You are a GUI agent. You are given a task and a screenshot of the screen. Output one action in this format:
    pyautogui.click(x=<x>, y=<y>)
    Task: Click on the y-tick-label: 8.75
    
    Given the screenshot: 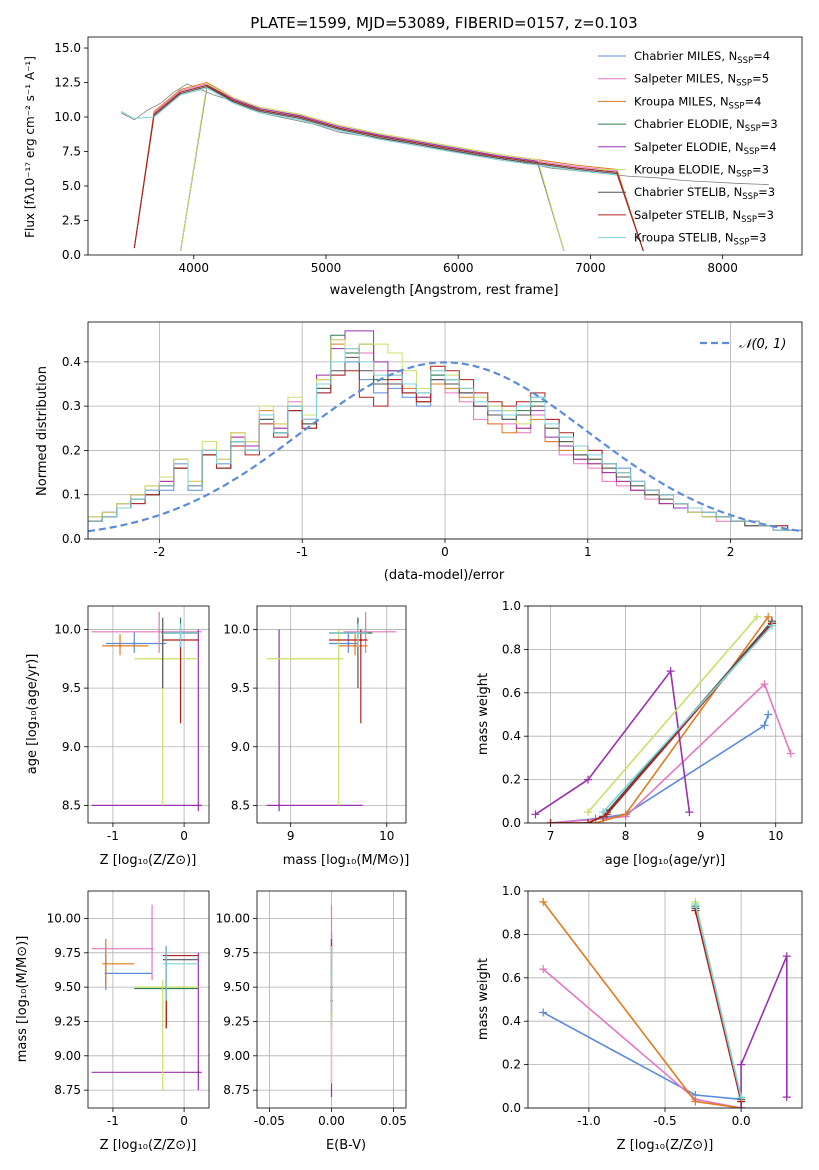 What is the action you would take?
    pyautogui.click(x=236, y=1090)
    